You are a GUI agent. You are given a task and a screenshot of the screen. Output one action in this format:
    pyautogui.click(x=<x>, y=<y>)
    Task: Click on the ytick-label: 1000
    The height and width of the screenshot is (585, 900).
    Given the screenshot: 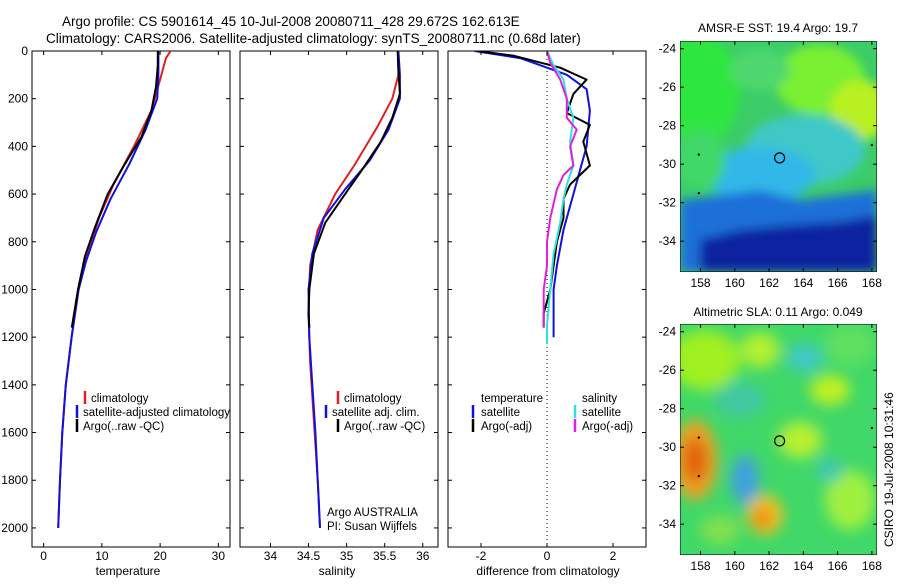 What is the action you would take?
    pyautogui.click(x=14, y=289)
    